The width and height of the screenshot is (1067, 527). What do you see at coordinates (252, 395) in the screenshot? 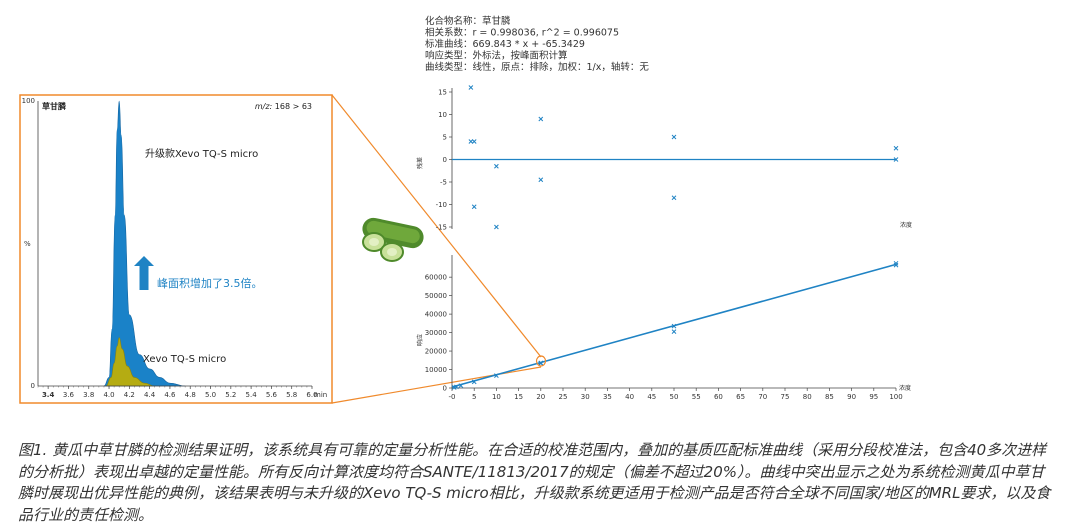
I see `chrom-x-tick-label: 5.4` at bounding box center [252, 395].